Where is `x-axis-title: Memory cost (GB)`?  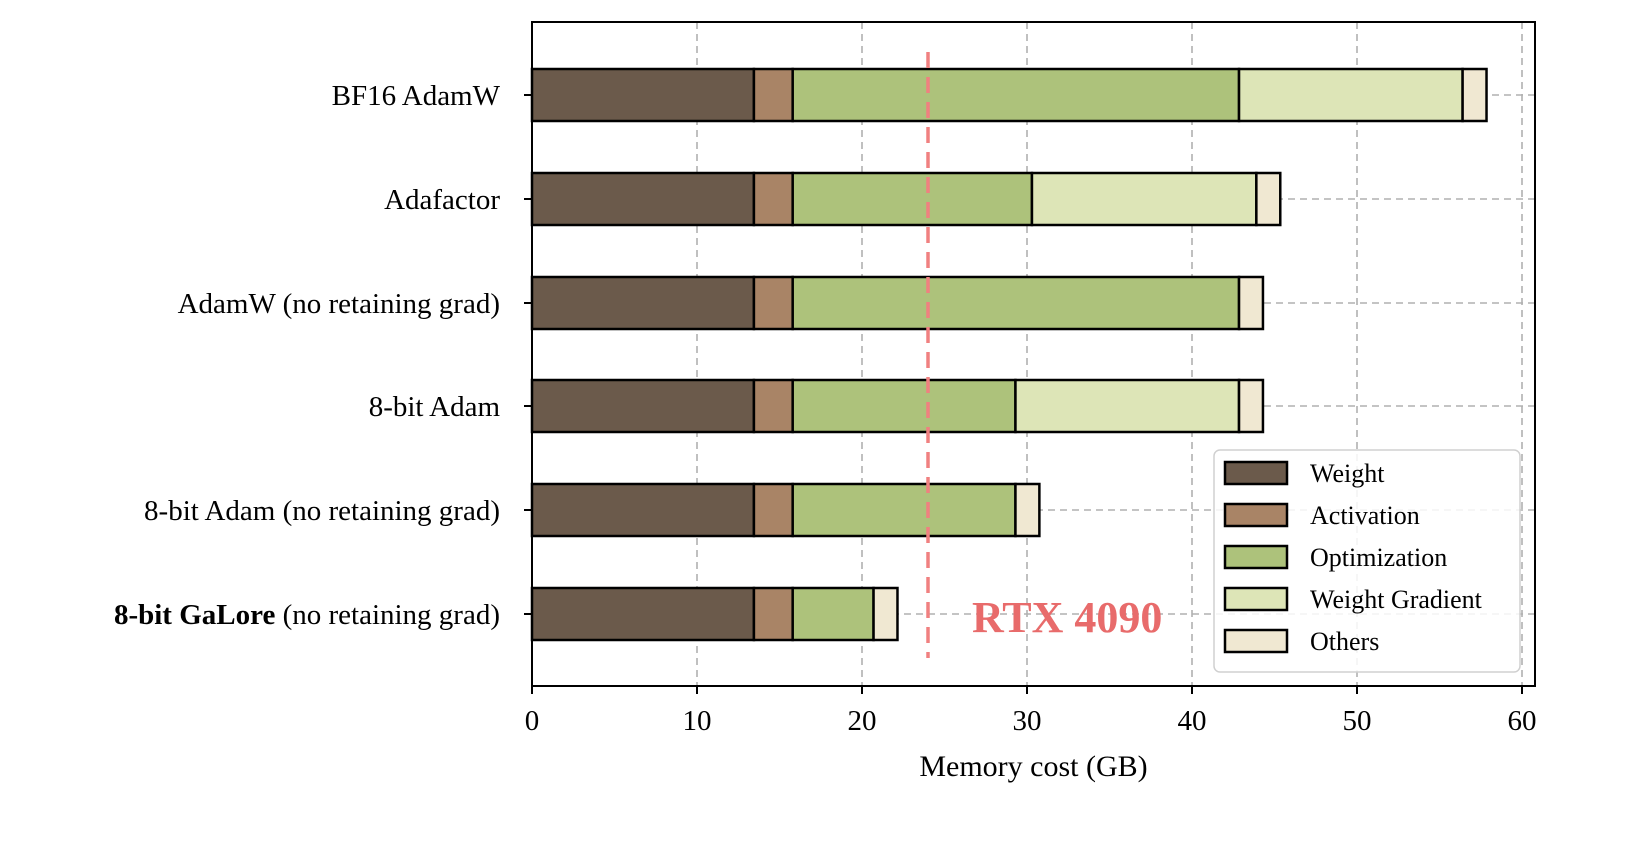
x-axis-title: Memory cost (GB) is located at coordinates (1033, 766).